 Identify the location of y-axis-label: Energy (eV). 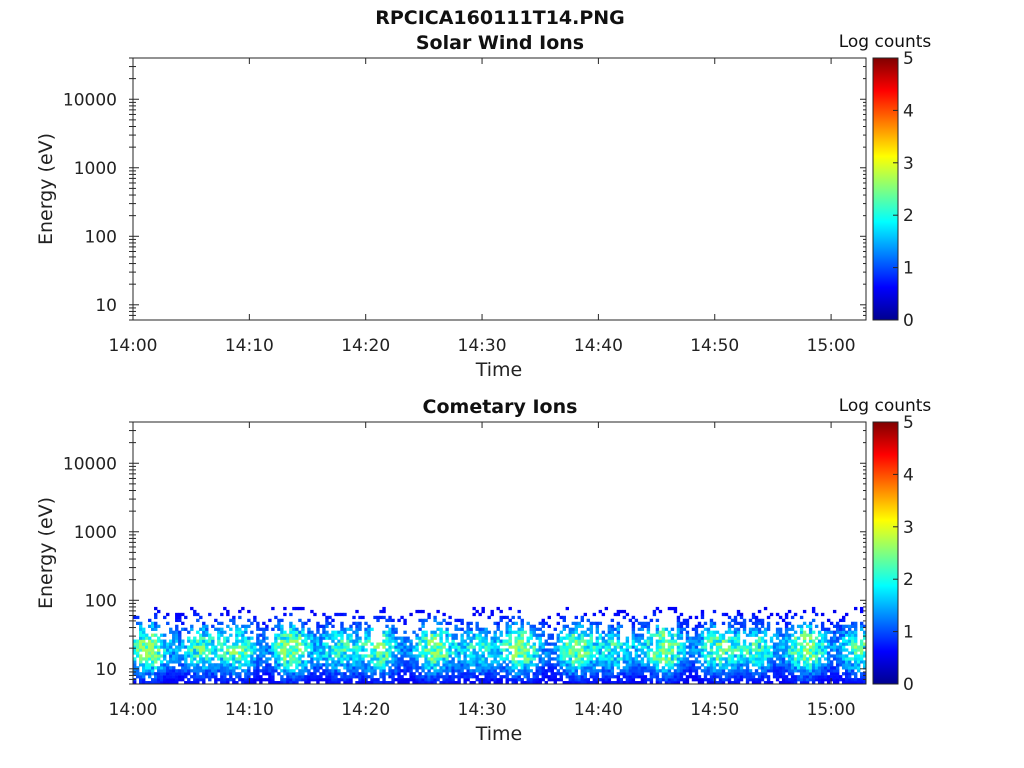
(46, 553).